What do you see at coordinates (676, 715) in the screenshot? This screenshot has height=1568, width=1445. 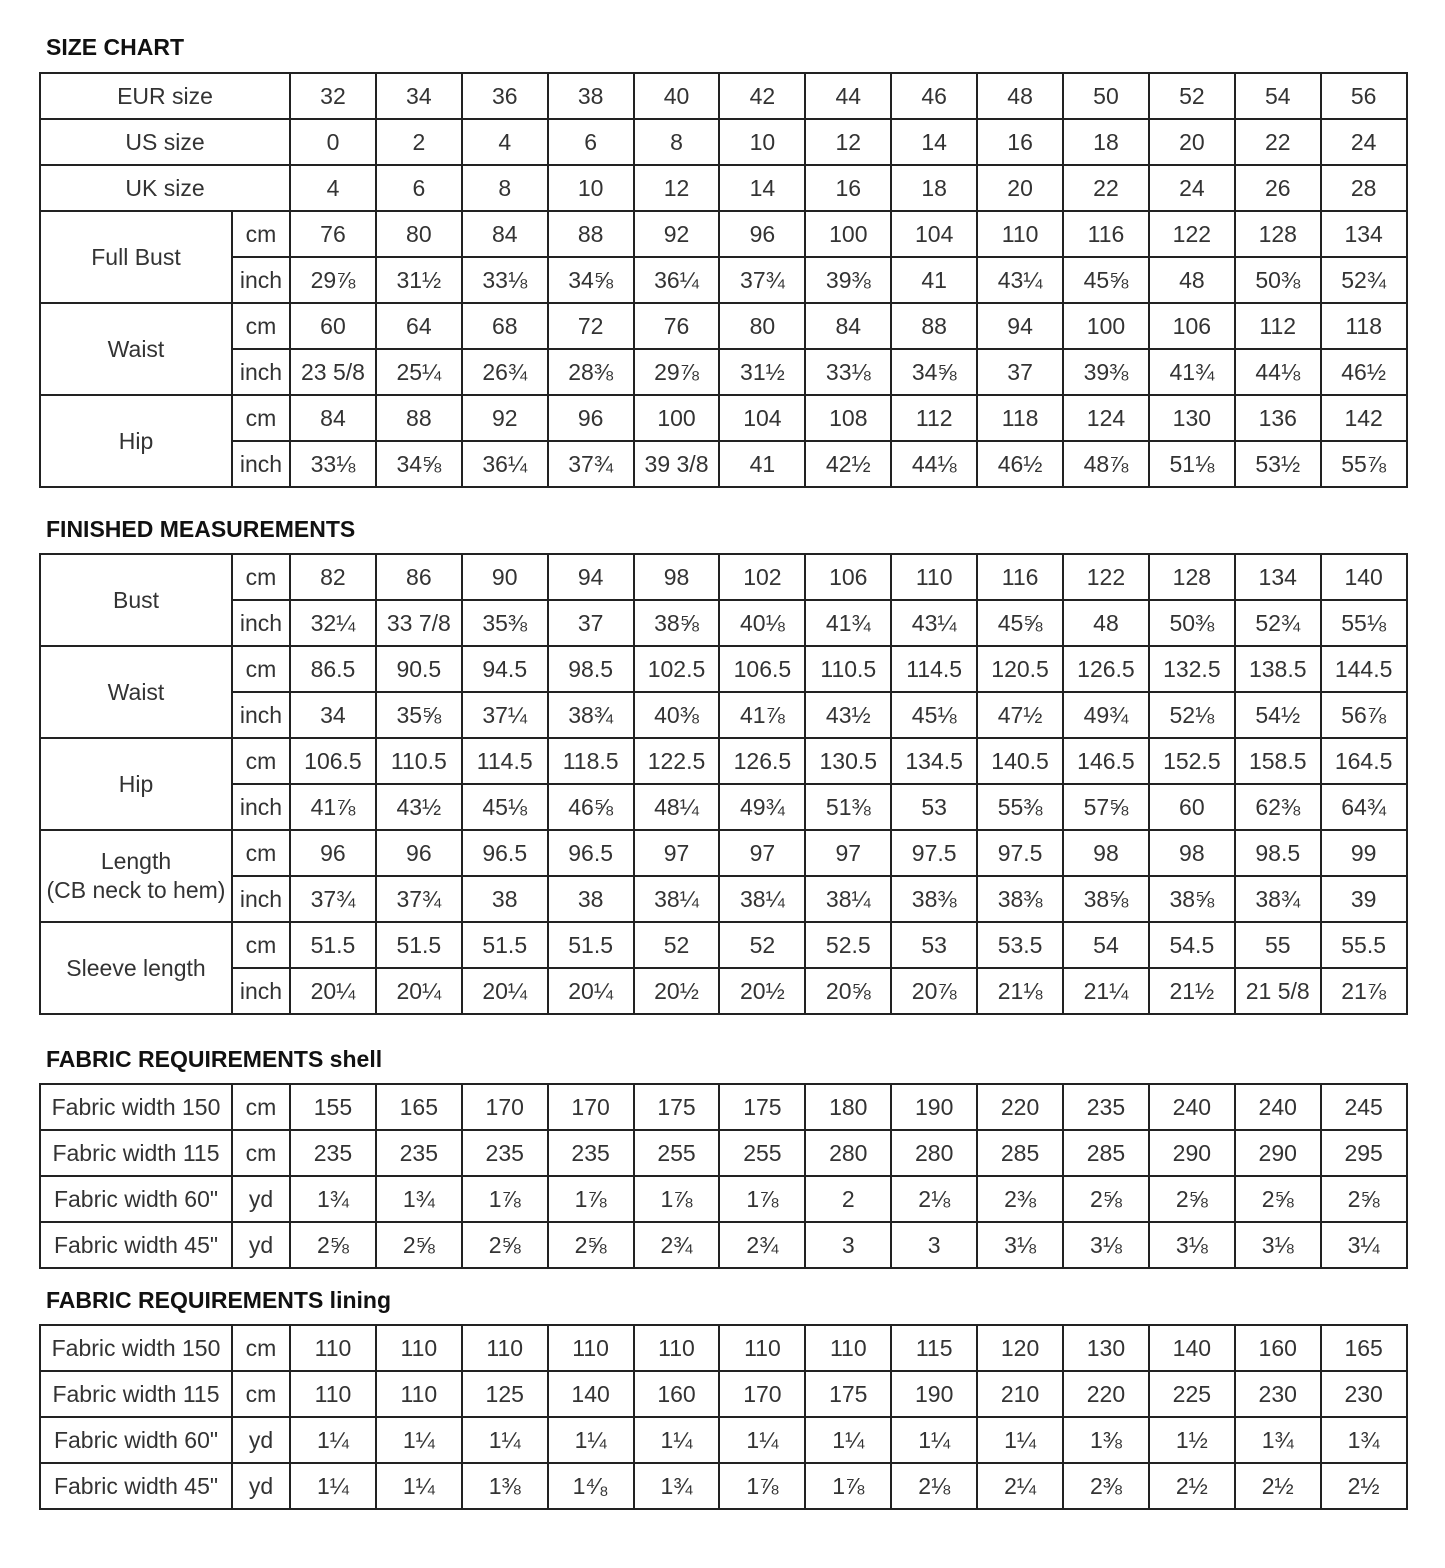 I see `value-cell: 40⅜` at bounding box center [676, 715].